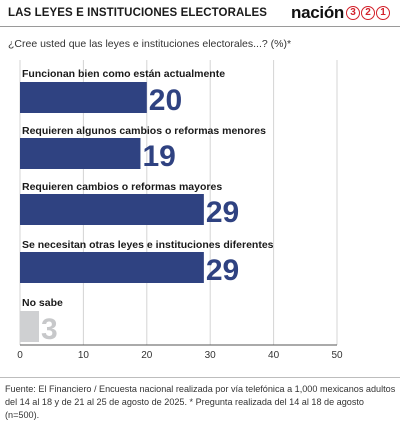  Describe the element at coordinates (20, 355) in the screenshot. I see `x-tick-label-0: 0` at that location.